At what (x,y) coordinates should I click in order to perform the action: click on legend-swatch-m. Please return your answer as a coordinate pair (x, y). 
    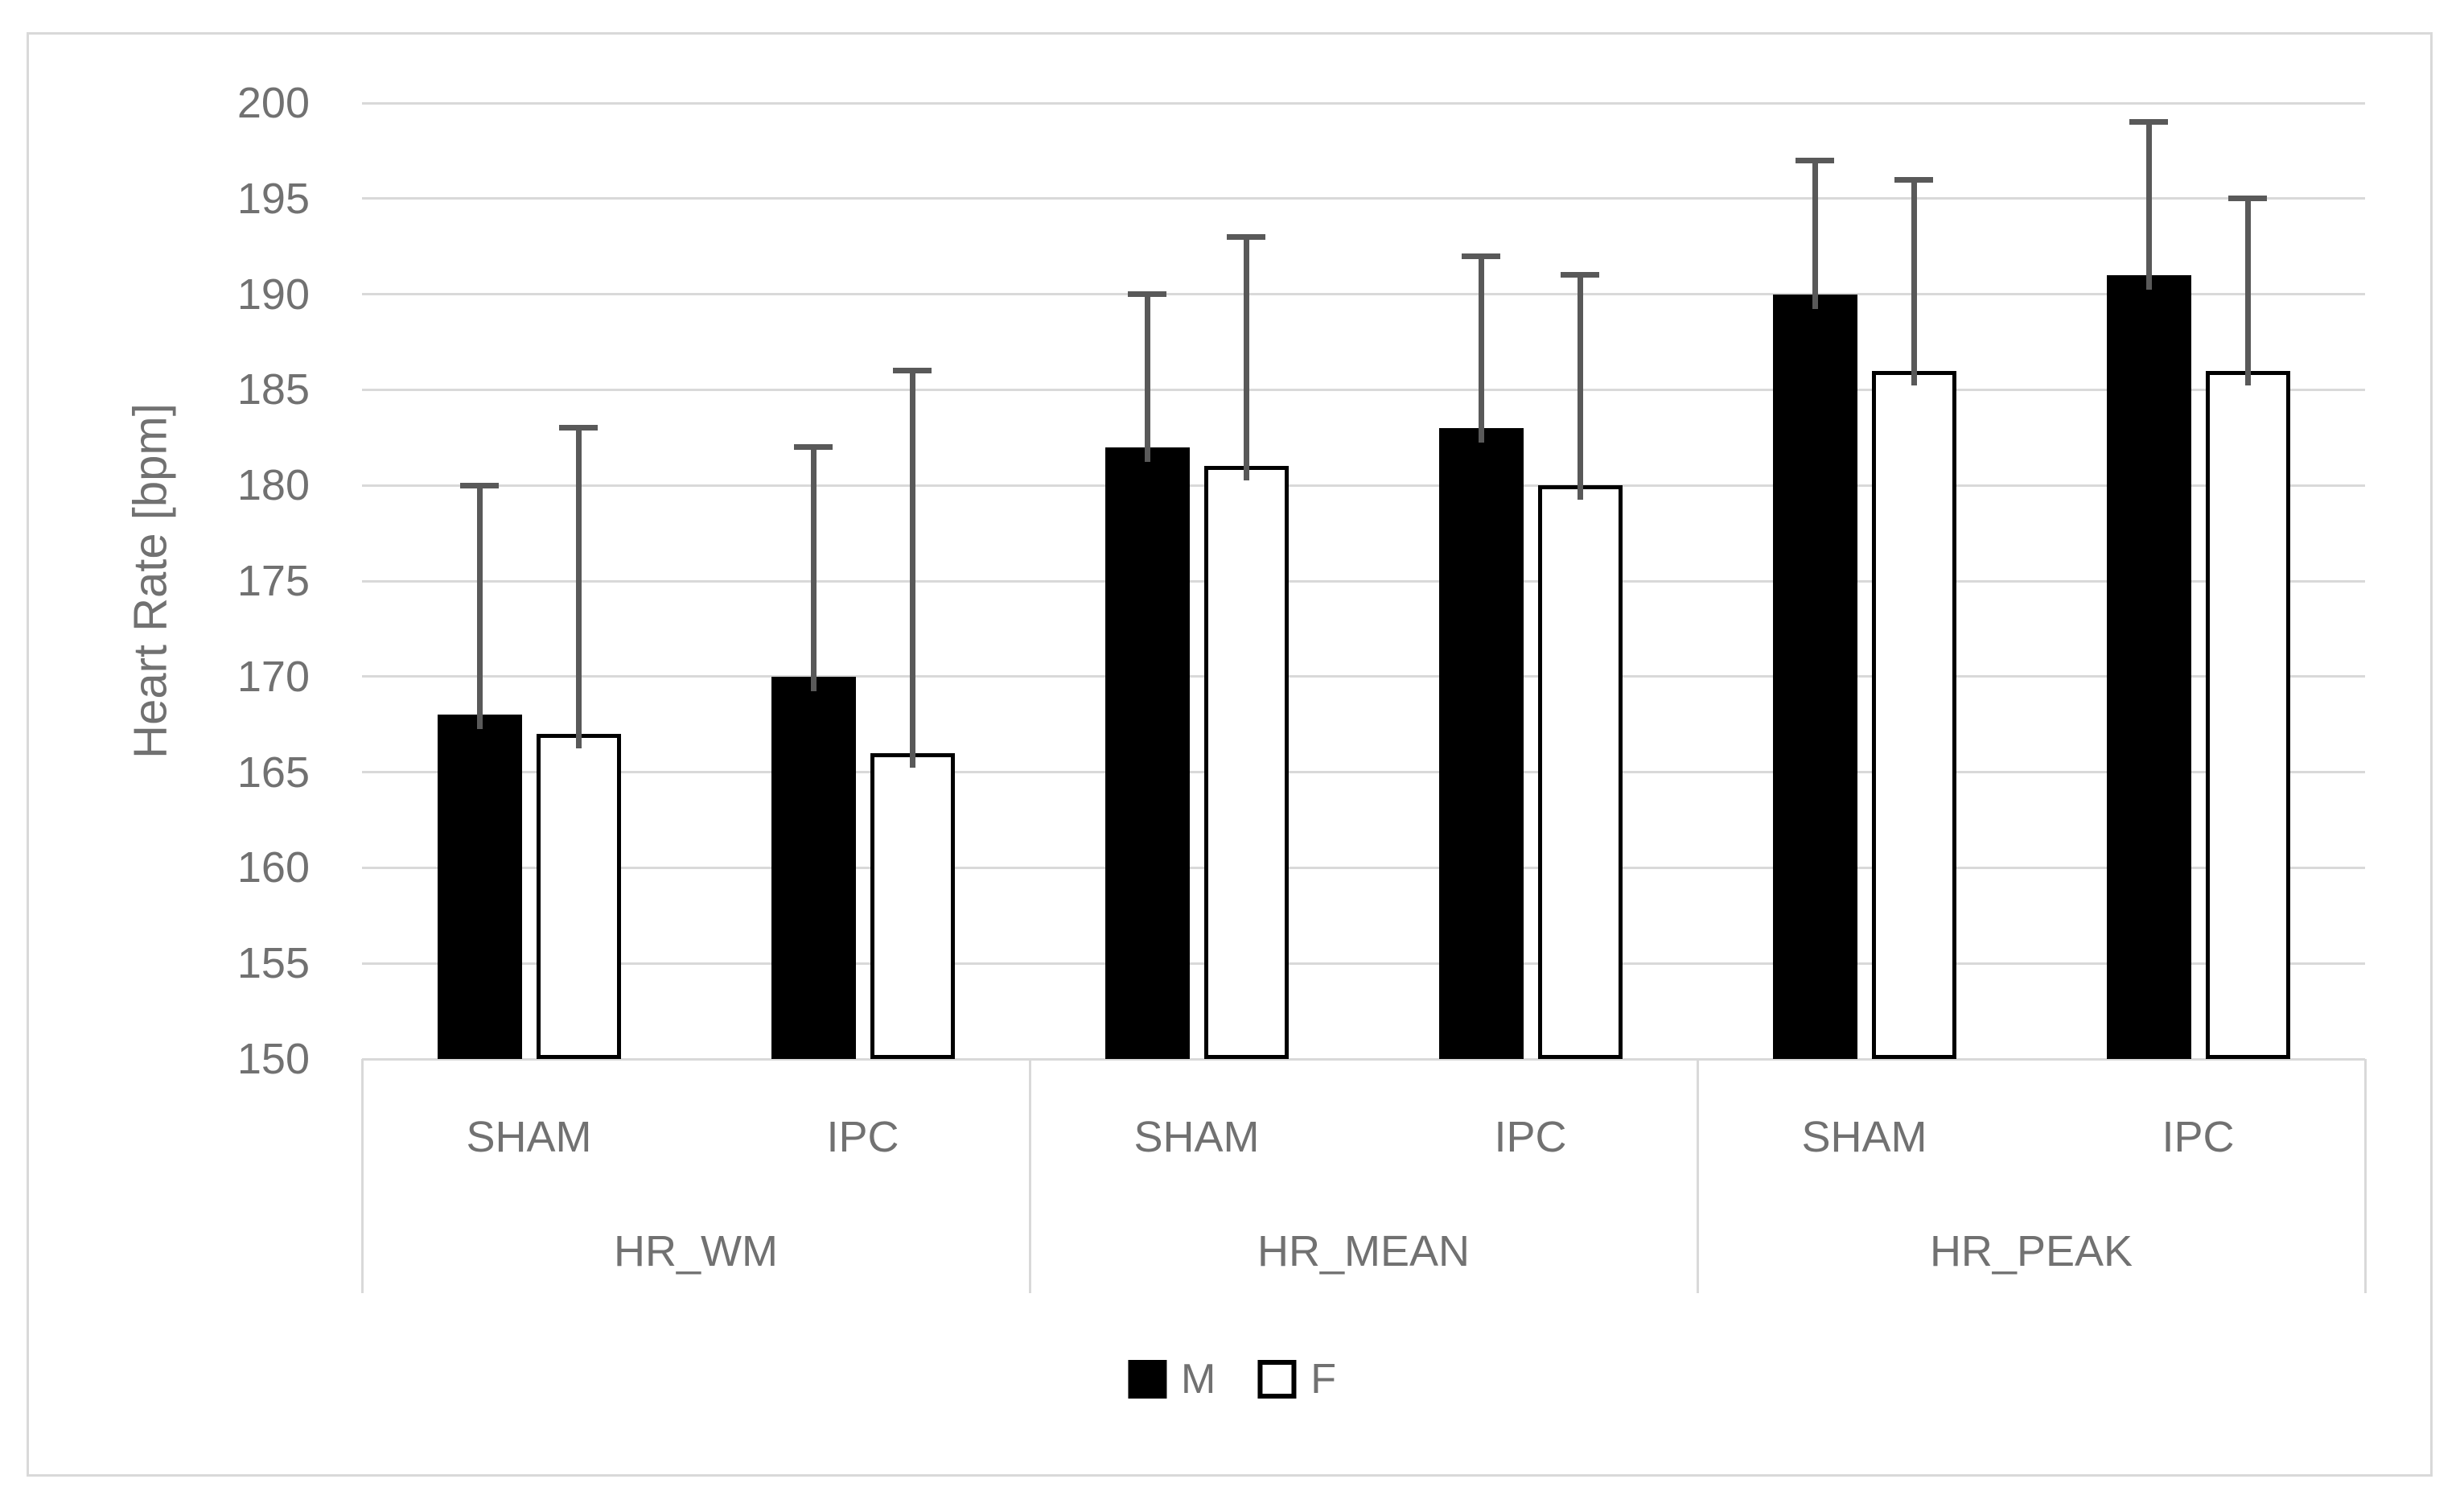
    Looking at the image, I should click on (1146, 1379).